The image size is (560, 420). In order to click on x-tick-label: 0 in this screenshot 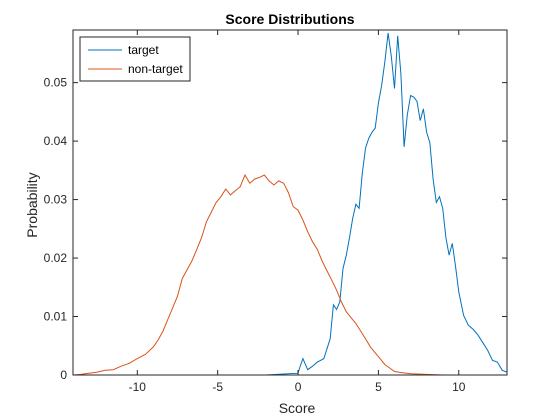, I will do `click(298, 387)`.